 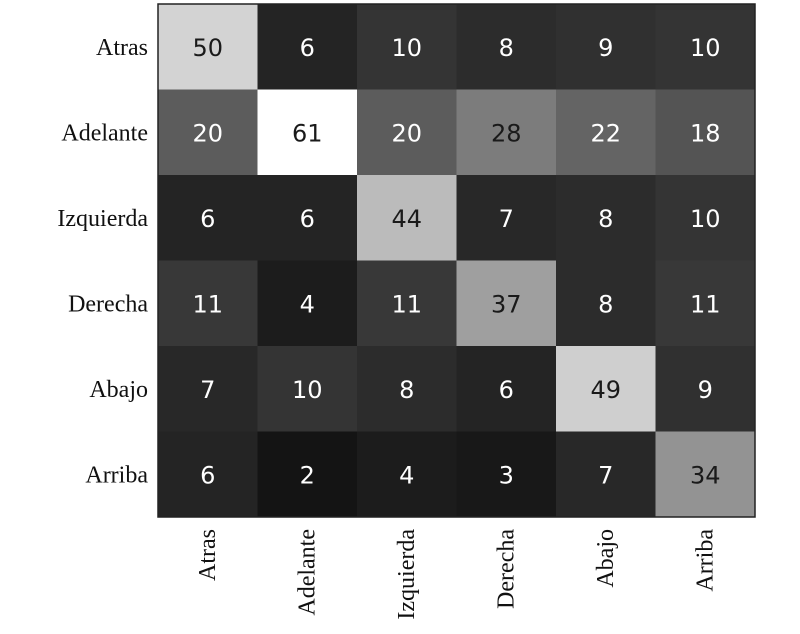 I want to click on column-label: Izquierda, so click(x=407, y=574).